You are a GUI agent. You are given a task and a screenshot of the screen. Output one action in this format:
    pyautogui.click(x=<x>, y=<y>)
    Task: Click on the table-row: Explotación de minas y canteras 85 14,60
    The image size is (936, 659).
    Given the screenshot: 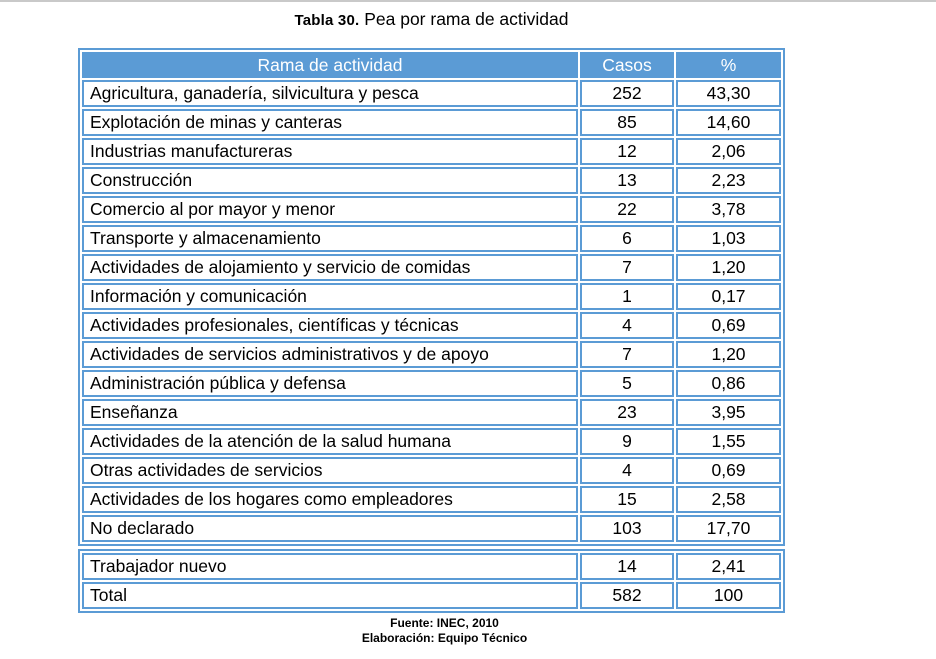 What is the action you would take?
    pyautogui.click(x=431, y=122)
    